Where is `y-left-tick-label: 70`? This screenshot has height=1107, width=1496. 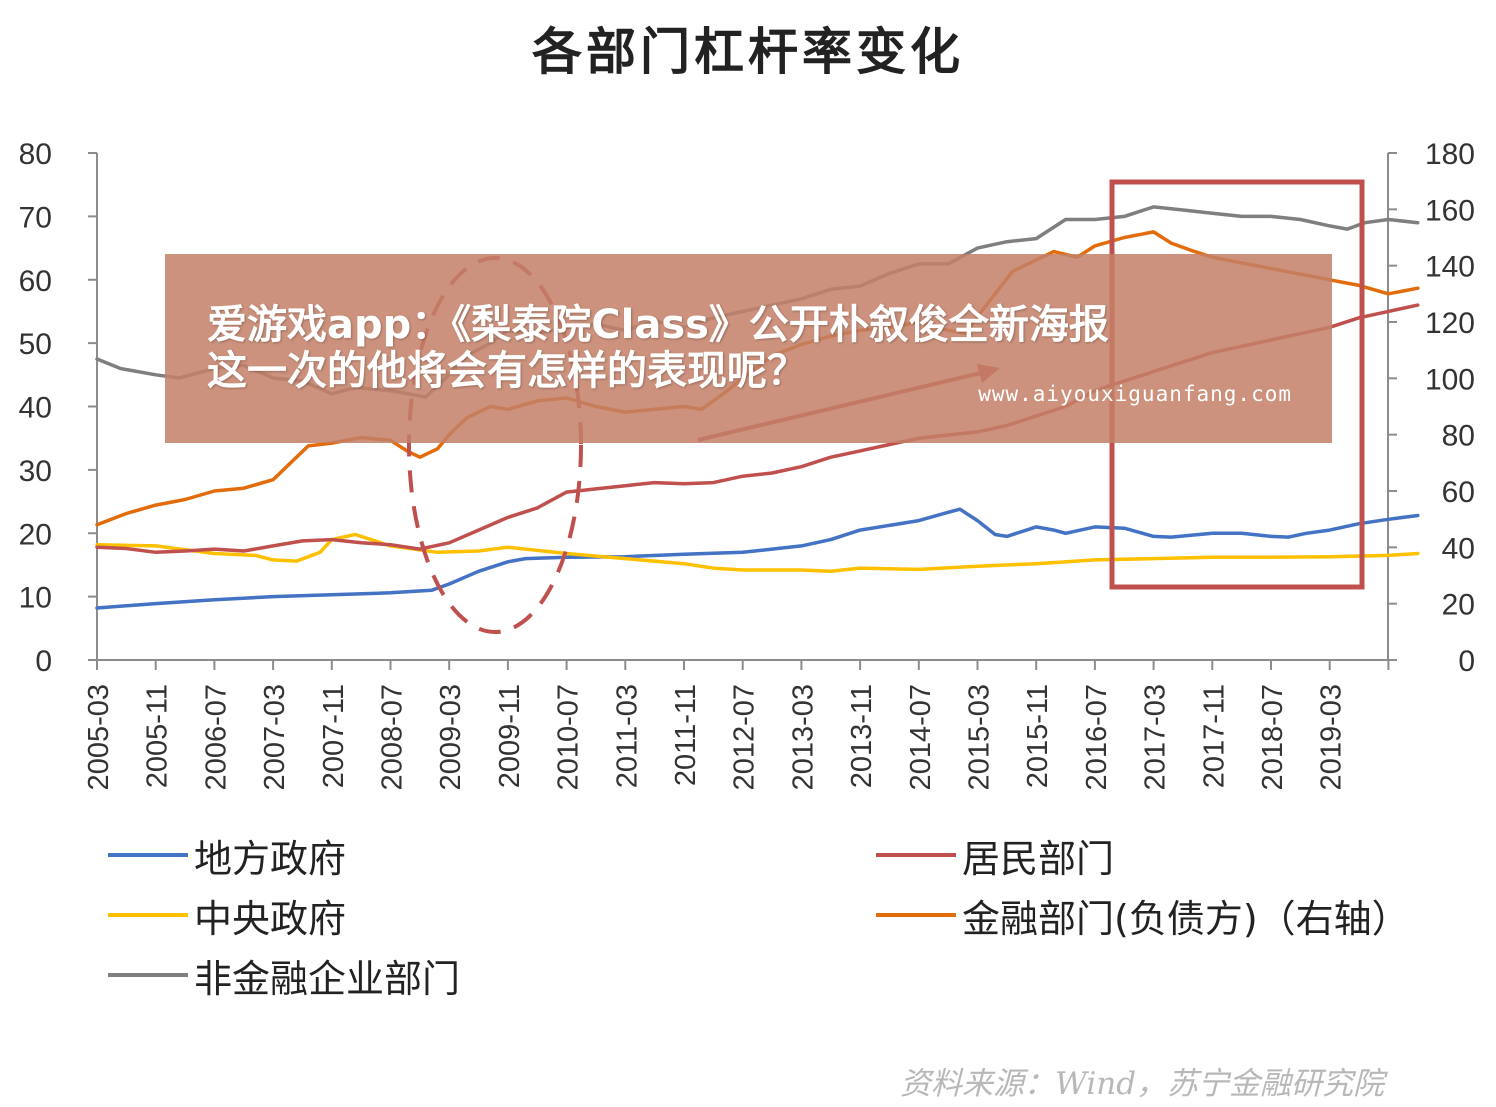 y-left-tick-label: 70 is located at coordinates (35, 217).